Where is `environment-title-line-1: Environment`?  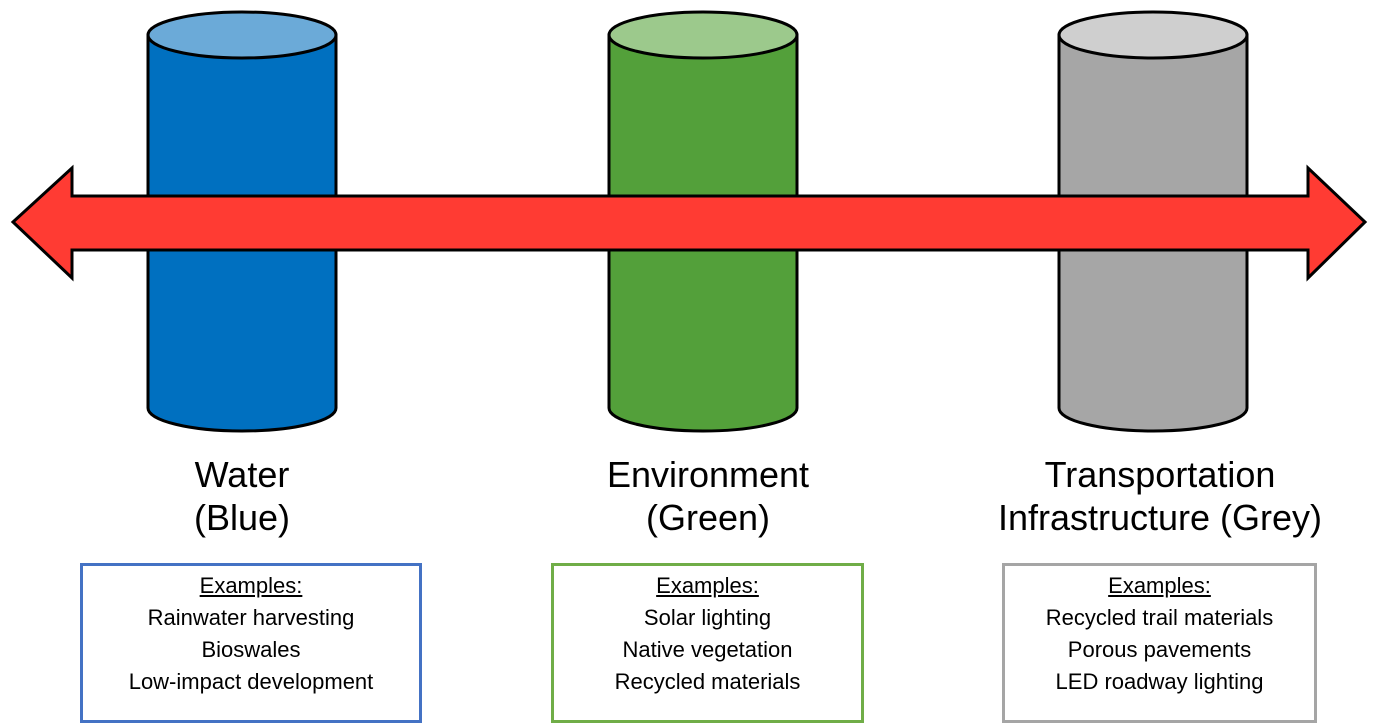 environment-title-line-1: Environment is located at coordinates (708, 474).